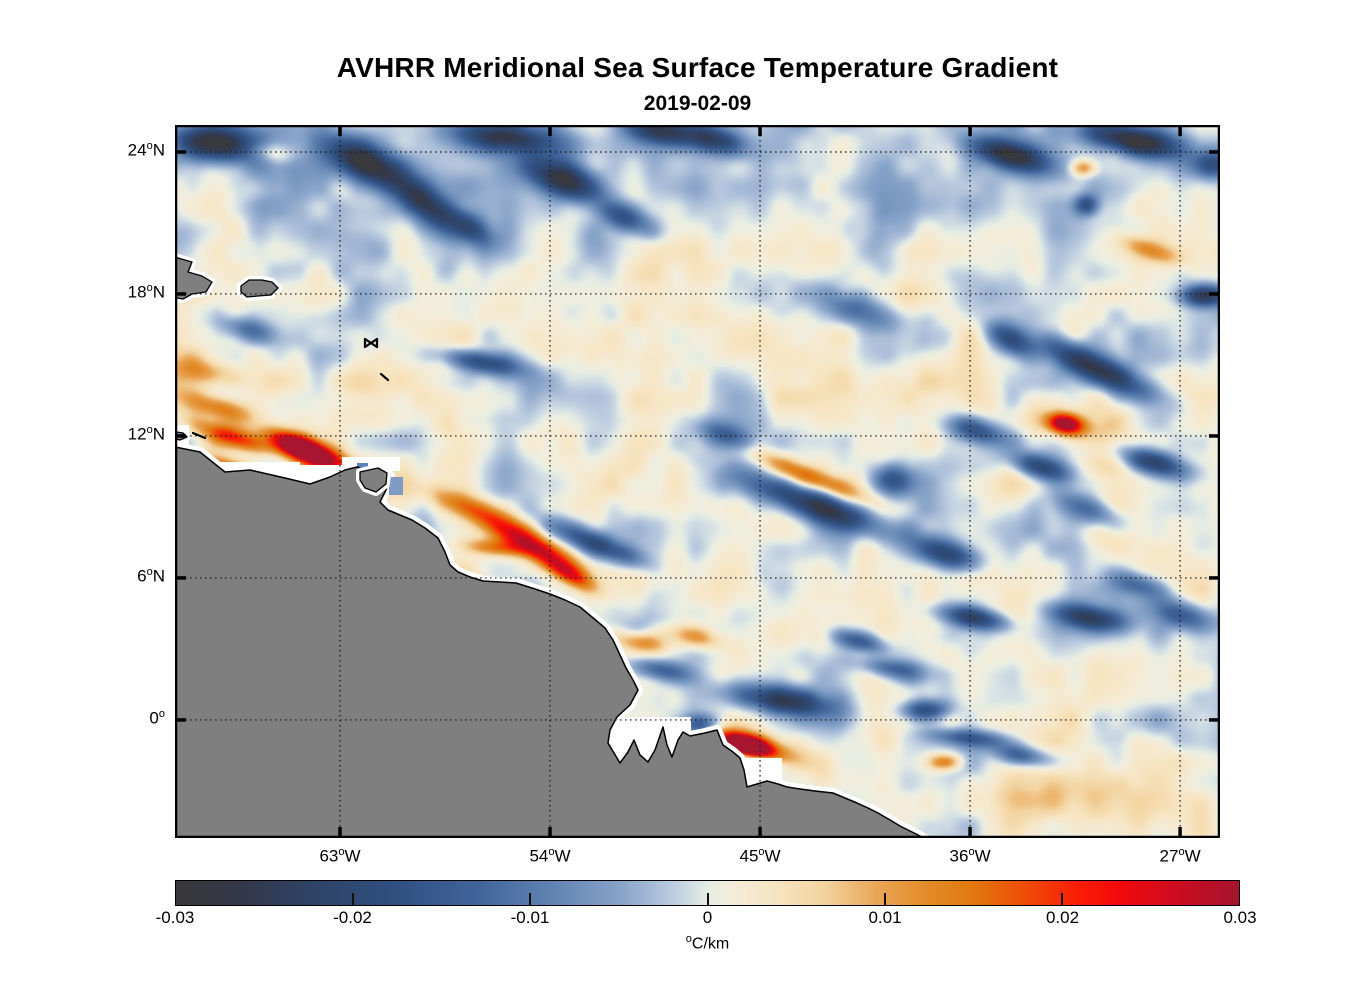 This screenshot has height=1000, width=1356. What do you see at coordinates (885, 917) in the screenshot?
I see `colorbar-label: 0.01` at bounding box center [885, 917].